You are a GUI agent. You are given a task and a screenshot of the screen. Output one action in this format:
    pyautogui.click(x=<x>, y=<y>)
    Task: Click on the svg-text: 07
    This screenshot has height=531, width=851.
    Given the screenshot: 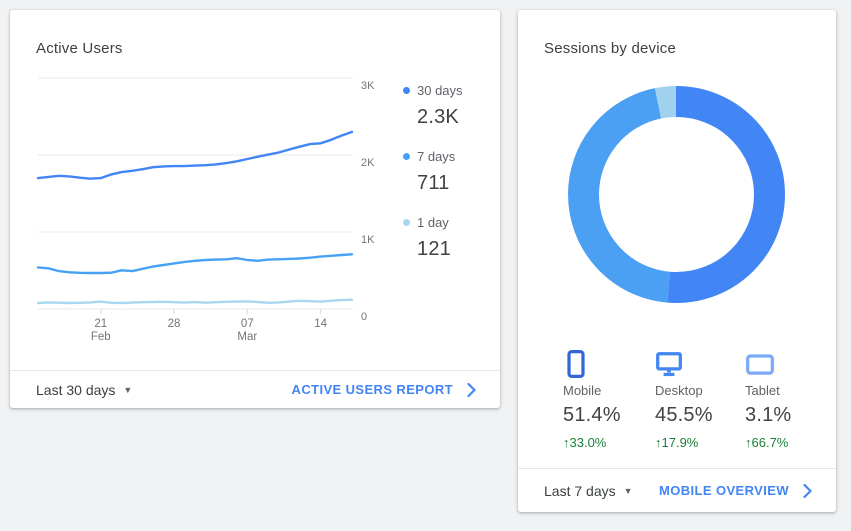 What is the action you would take?
    pyautogui.click(x=247, y=324)
    